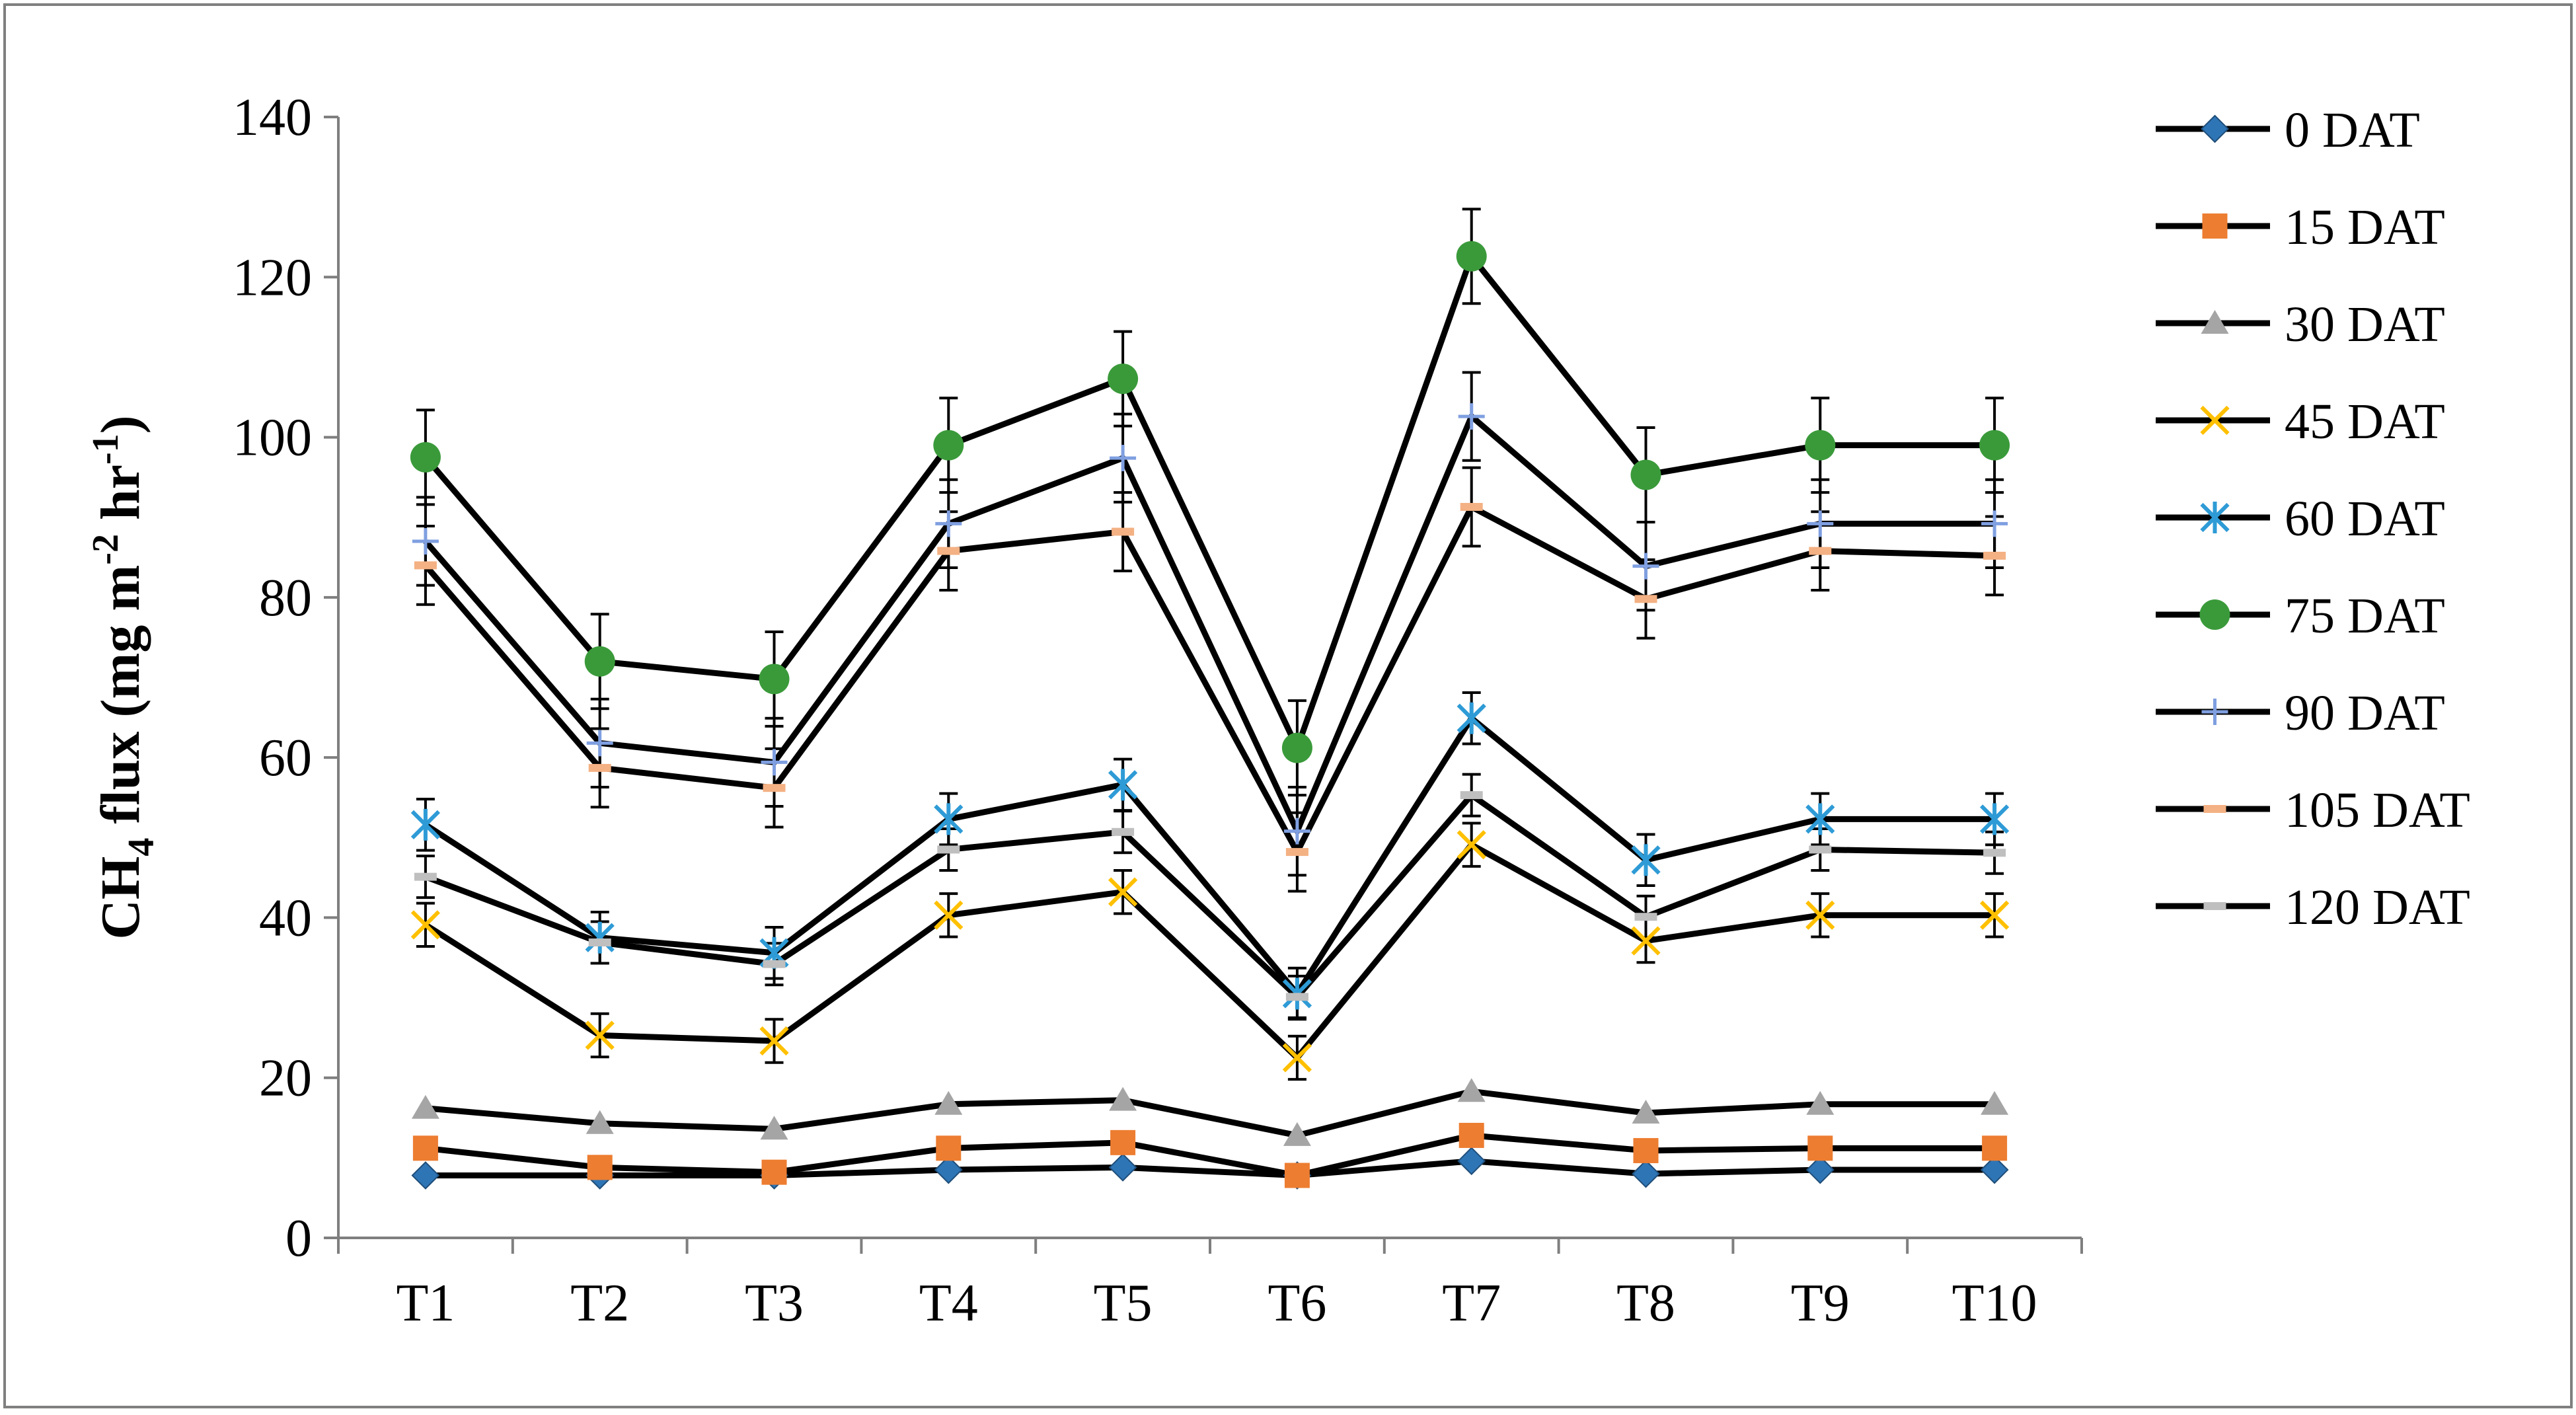 Image resolution: width=2576 pixels, height=1415 pixels. I want to click on y-axis-label-part: ), so click(121, 425).